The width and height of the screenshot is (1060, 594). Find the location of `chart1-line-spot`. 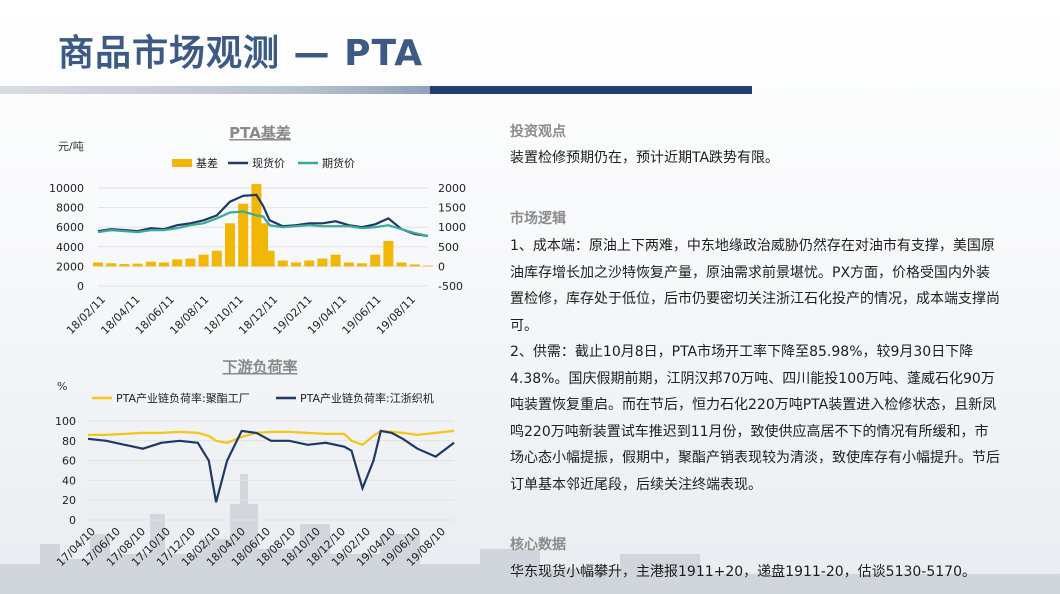

chart1-line-spot is located at coordinates (263, 215).